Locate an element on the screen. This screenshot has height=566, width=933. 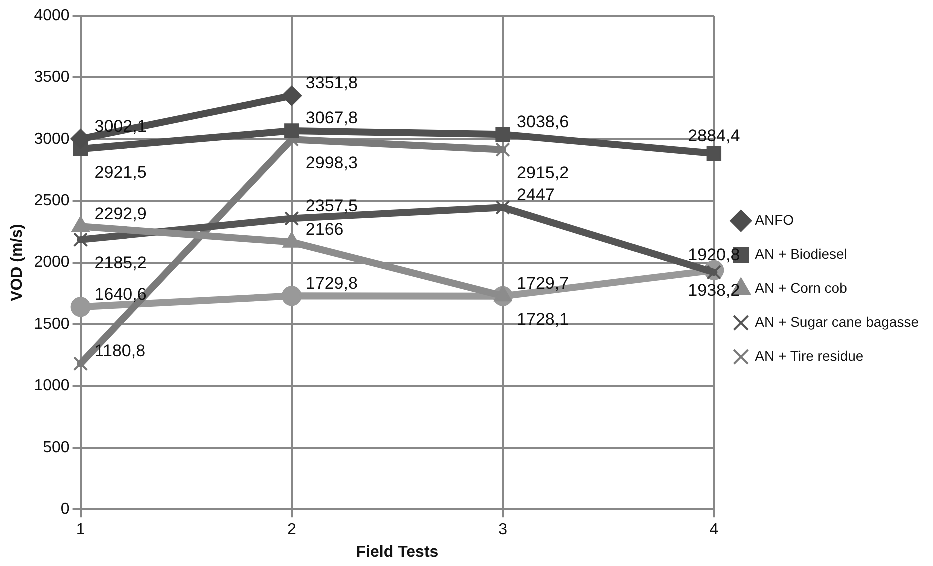
data-label: 1729,7 is located at coordinates (543, 283).